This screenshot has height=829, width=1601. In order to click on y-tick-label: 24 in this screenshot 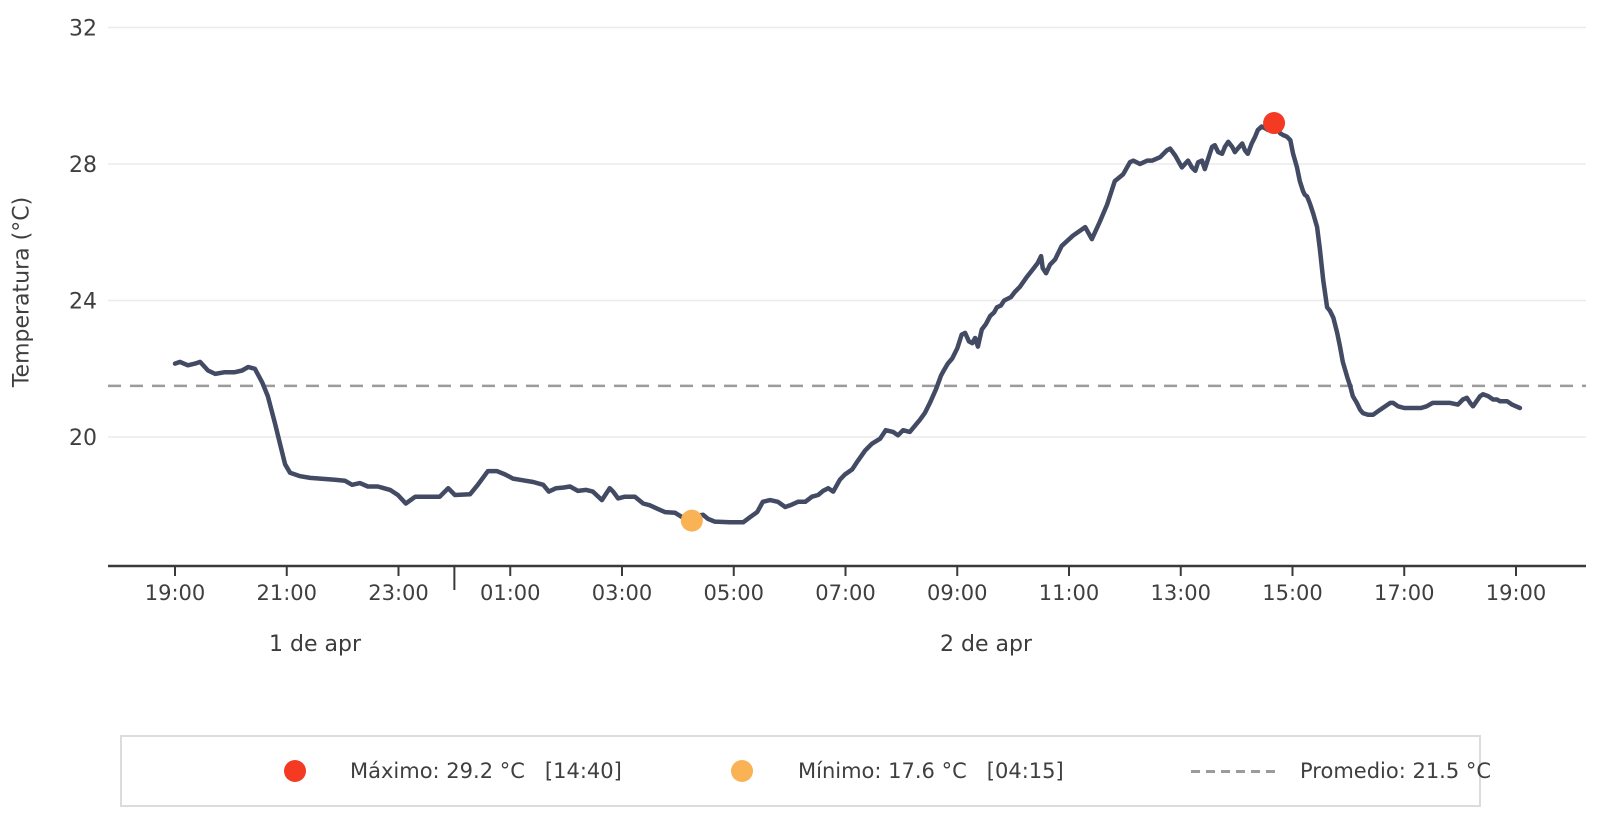, I will do `click(83, 302)`.